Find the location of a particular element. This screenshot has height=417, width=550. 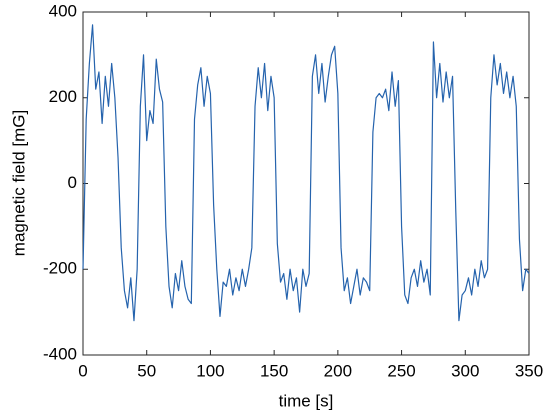

x-tick-label: 150 is located at coordinates (274, 370).